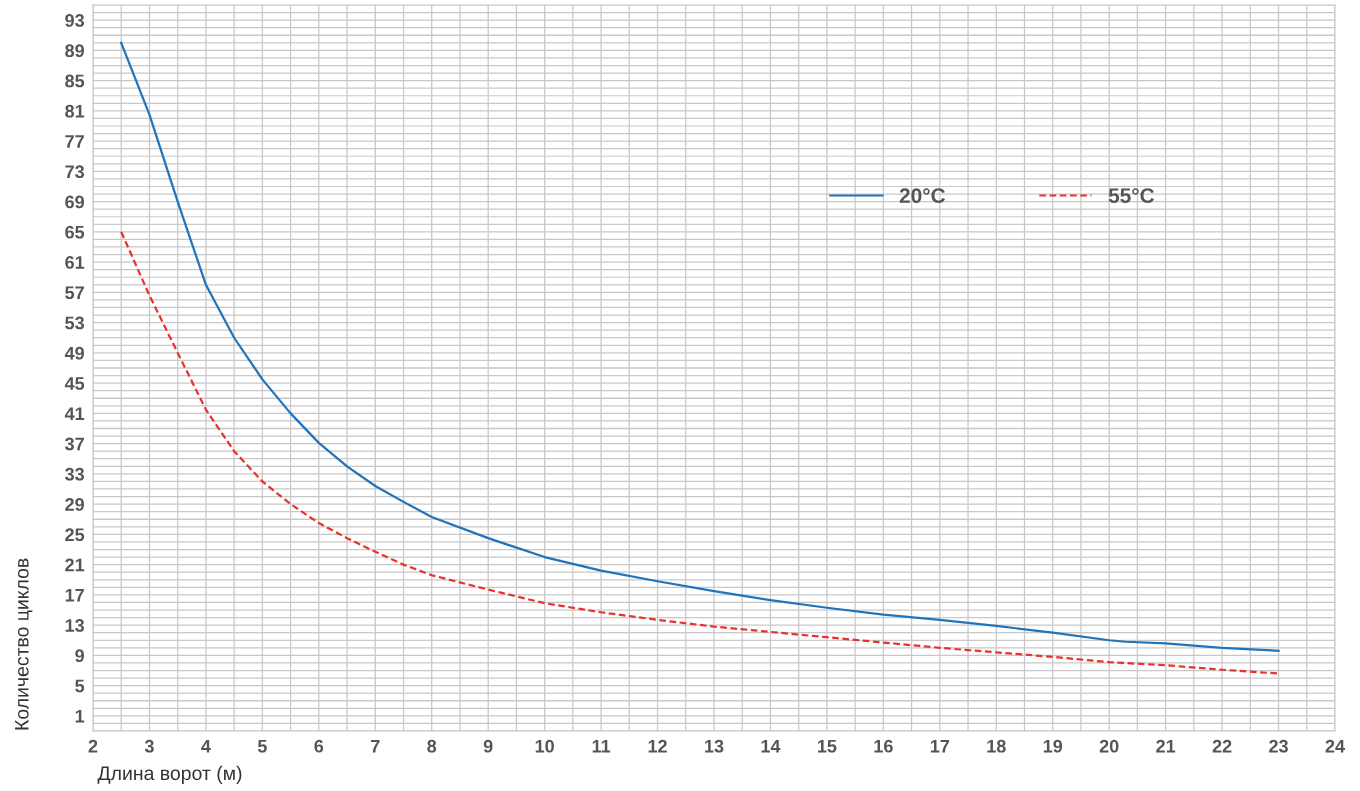 The width and height of the screenshot is (1360, 791). Describe the element at coordinates (1131, 195) in the screenshot. I see `legend-label: 55°C` at that location.